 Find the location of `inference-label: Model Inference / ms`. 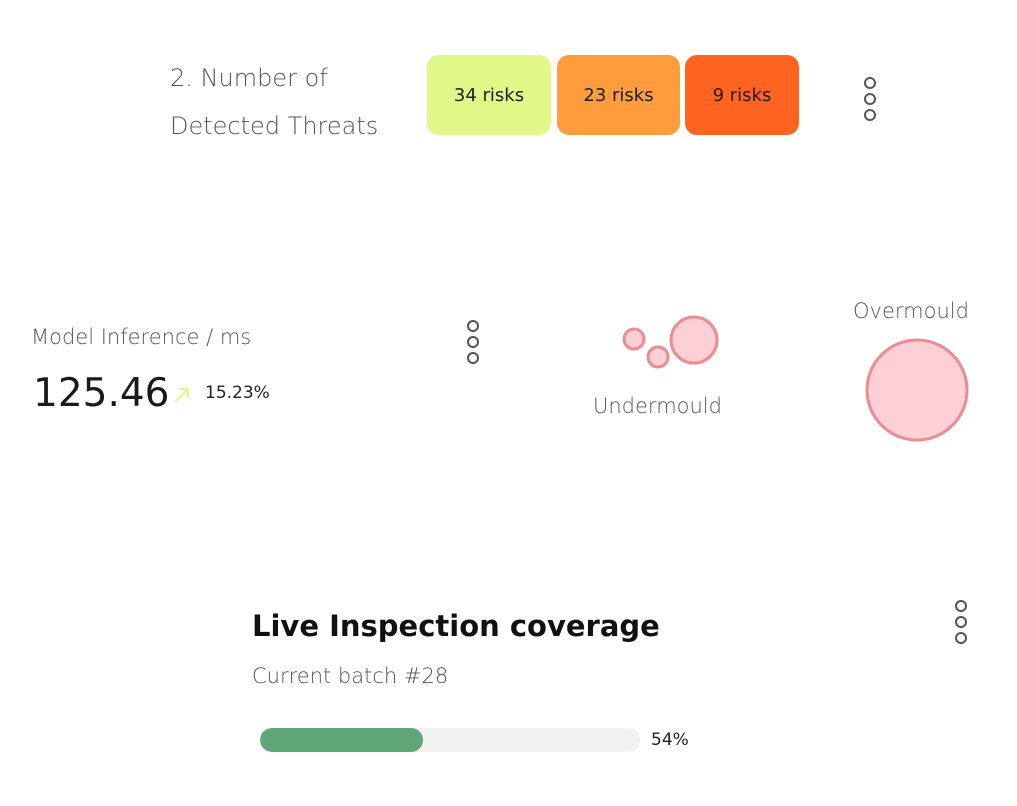

inference-label: Model Inference / ms is located at coordinates (141, 337).